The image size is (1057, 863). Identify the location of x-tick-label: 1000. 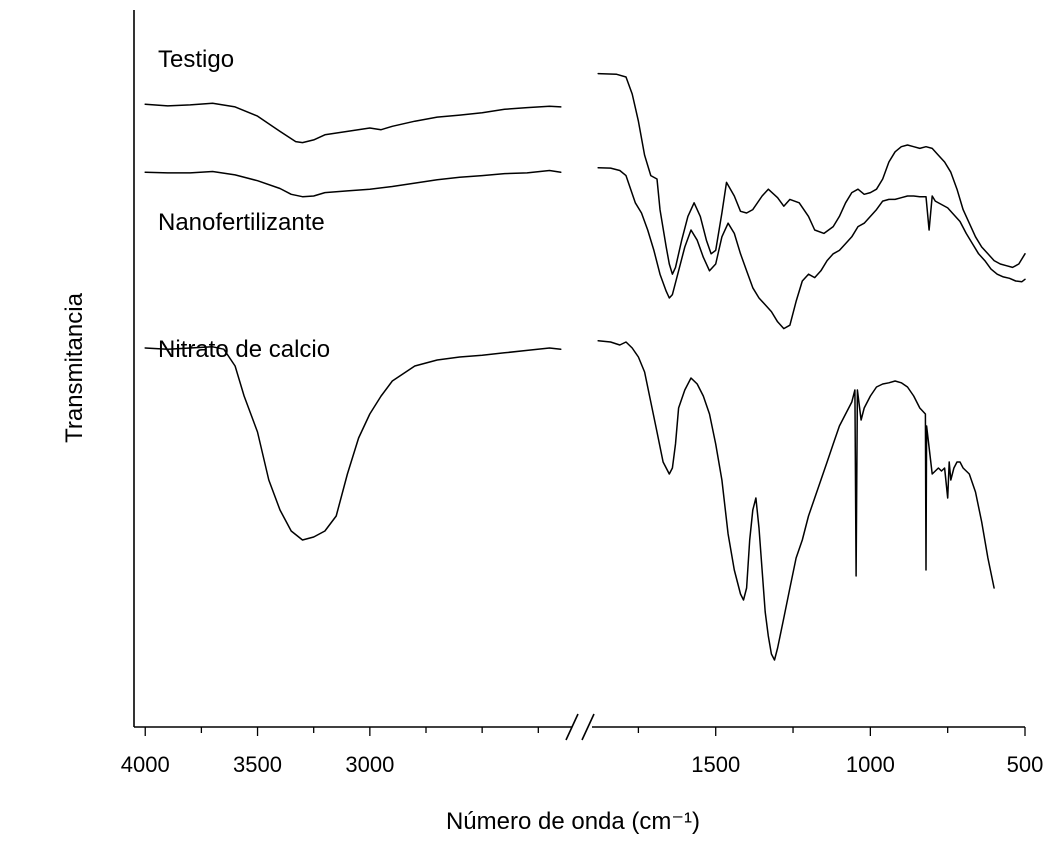
(870, 764).